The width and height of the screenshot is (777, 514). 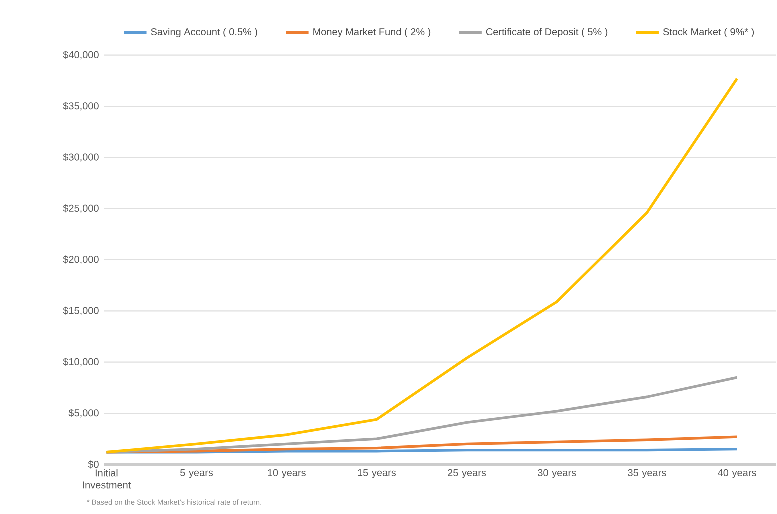 I want to click on x-tick-label: 30 years, so click(x=557, y=473).